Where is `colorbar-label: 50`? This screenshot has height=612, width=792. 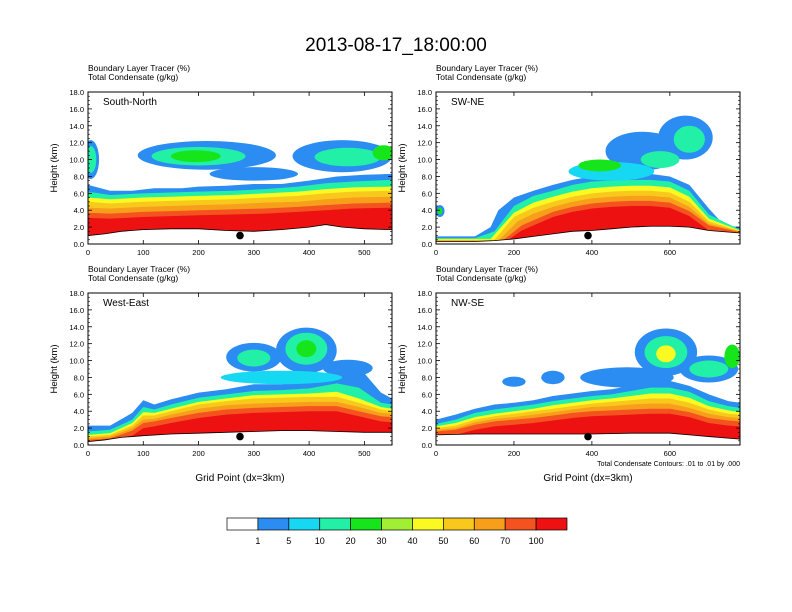 colorbar-label: 50 is located at coordinates (443, 541).